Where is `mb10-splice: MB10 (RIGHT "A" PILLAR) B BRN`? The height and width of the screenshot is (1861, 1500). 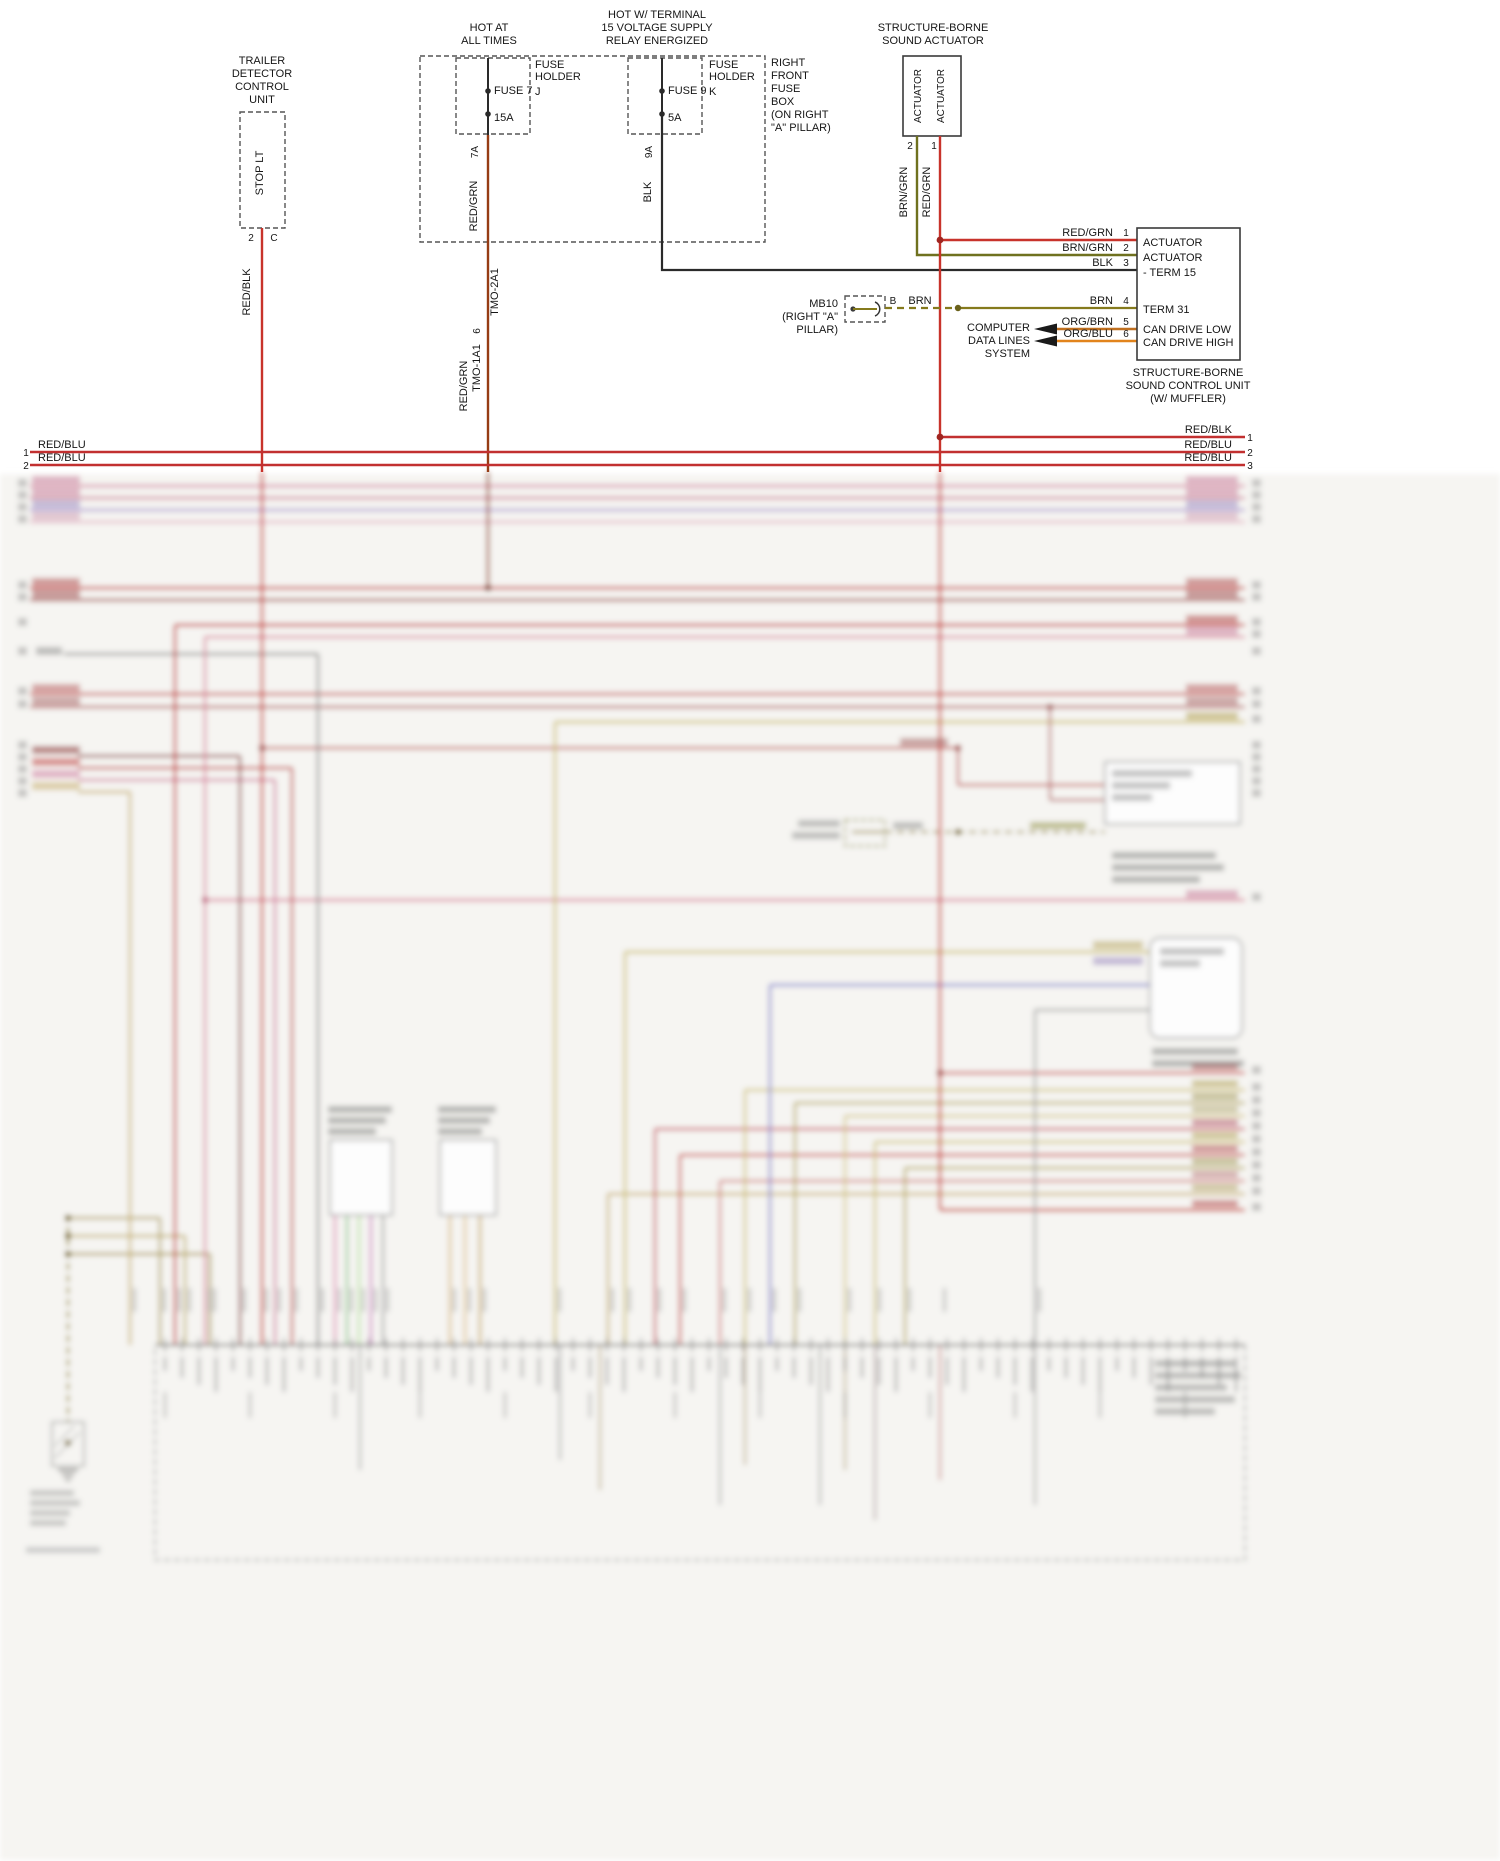
mb10-splice: MB10 (RIGHT "A" PILLAR) B BRN is located at coordinates (959, 315).